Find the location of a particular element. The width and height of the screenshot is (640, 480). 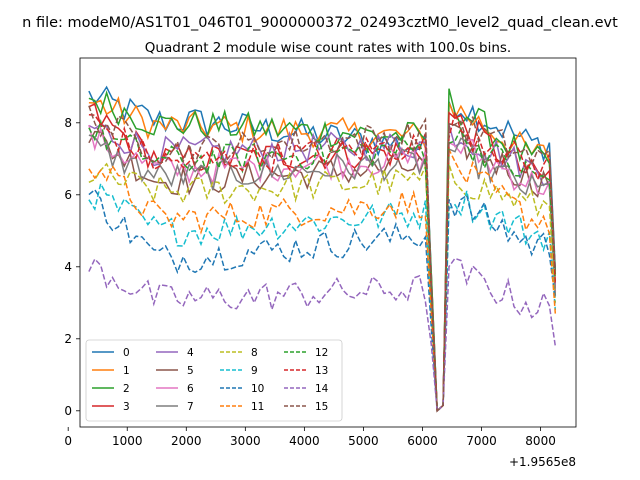

x-axis-ticks: 0 1000 2000 3000 4000 5000 6000 7000 8000 is located at coordinates (310, 437).